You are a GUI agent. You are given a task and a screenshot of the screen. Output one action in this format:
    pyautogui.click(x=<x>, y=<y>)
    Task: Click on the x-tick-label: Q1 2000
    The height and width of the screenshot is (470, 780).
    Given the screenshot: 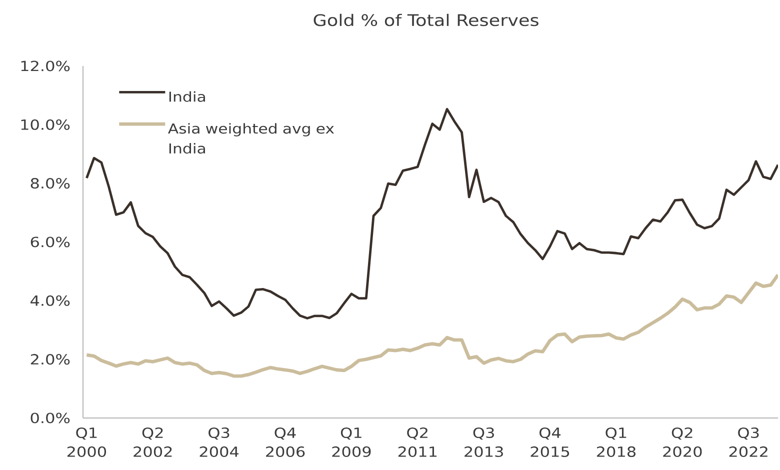 What is the action you would take?
    pyautogui.click(x=86, y=442)
    